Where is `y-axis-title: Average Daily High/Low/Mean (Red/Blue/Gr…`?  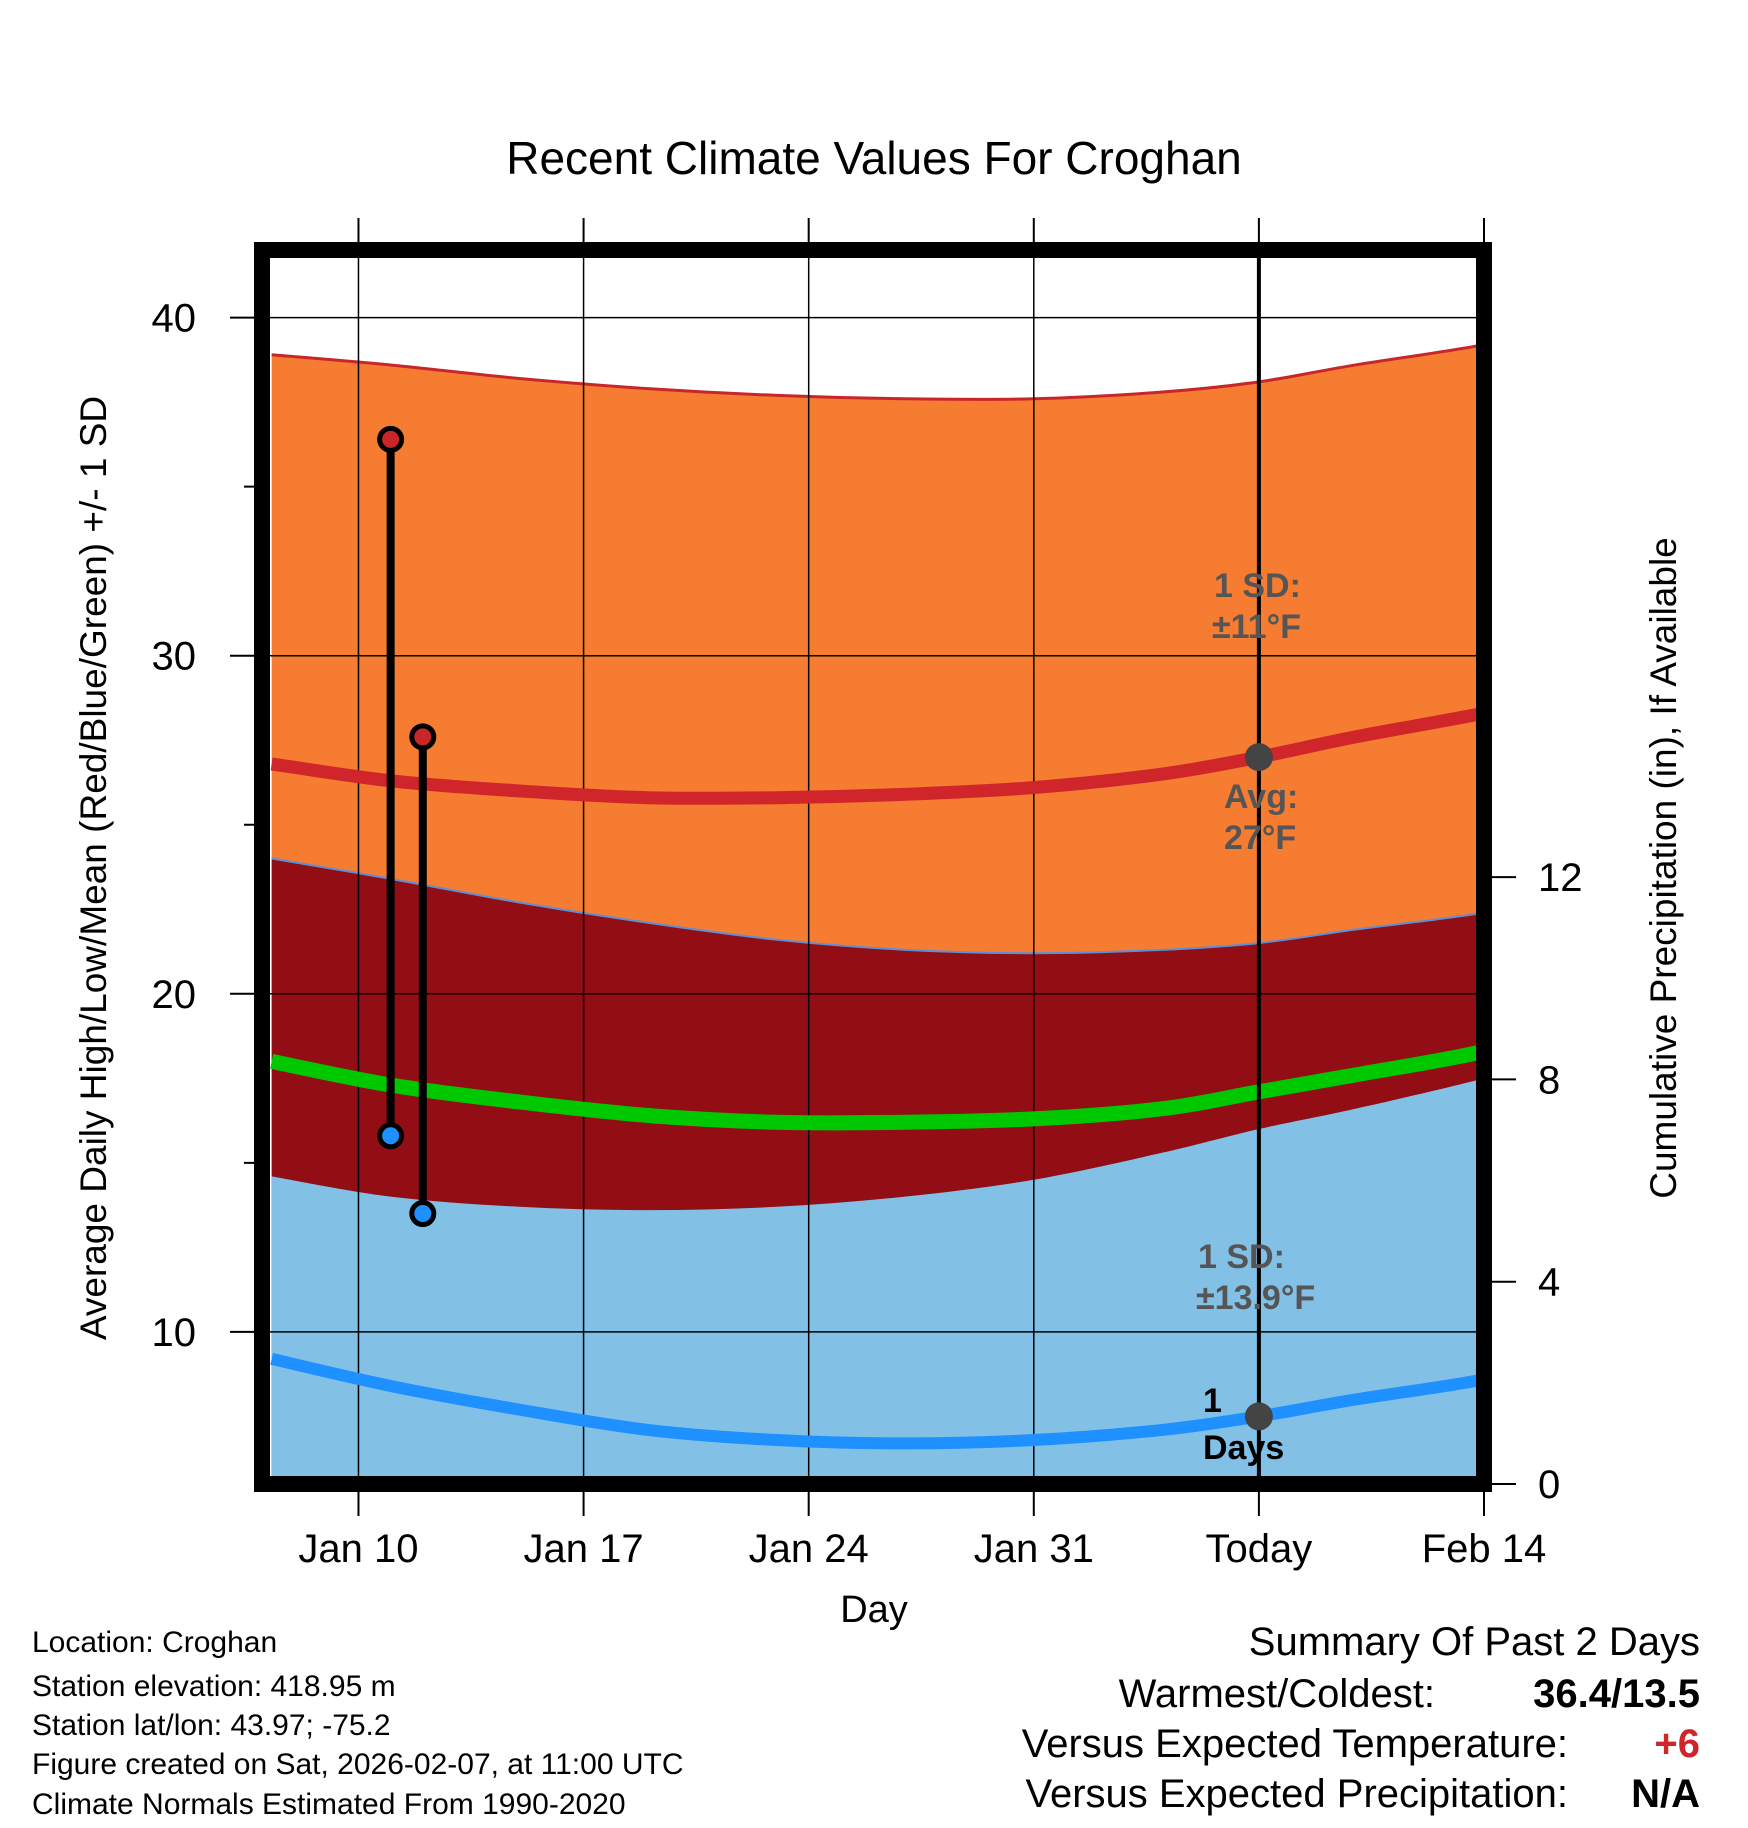 y-axis-title: Average Daily High/Low/Mean (Red/Blue/Gr… is located at coordinates (93, 868).